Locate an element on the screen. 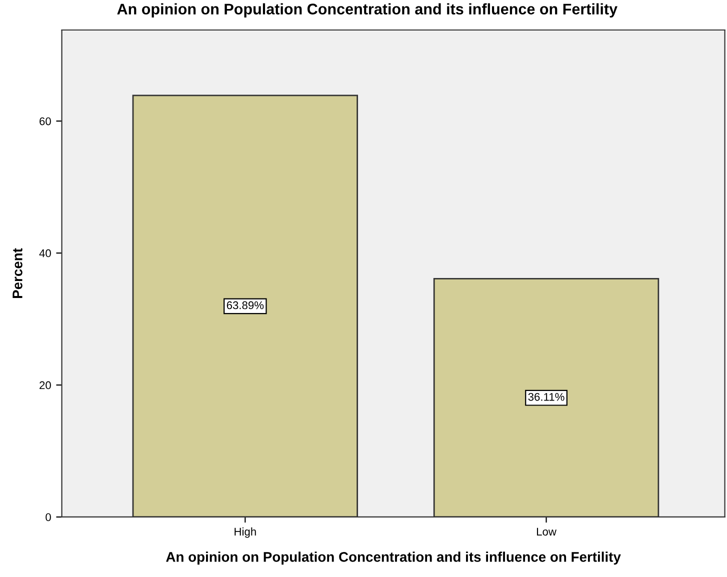  x-axis-title: An opinion on Population Concentration and its influence on Fertility is located at coordinates (393, 558).